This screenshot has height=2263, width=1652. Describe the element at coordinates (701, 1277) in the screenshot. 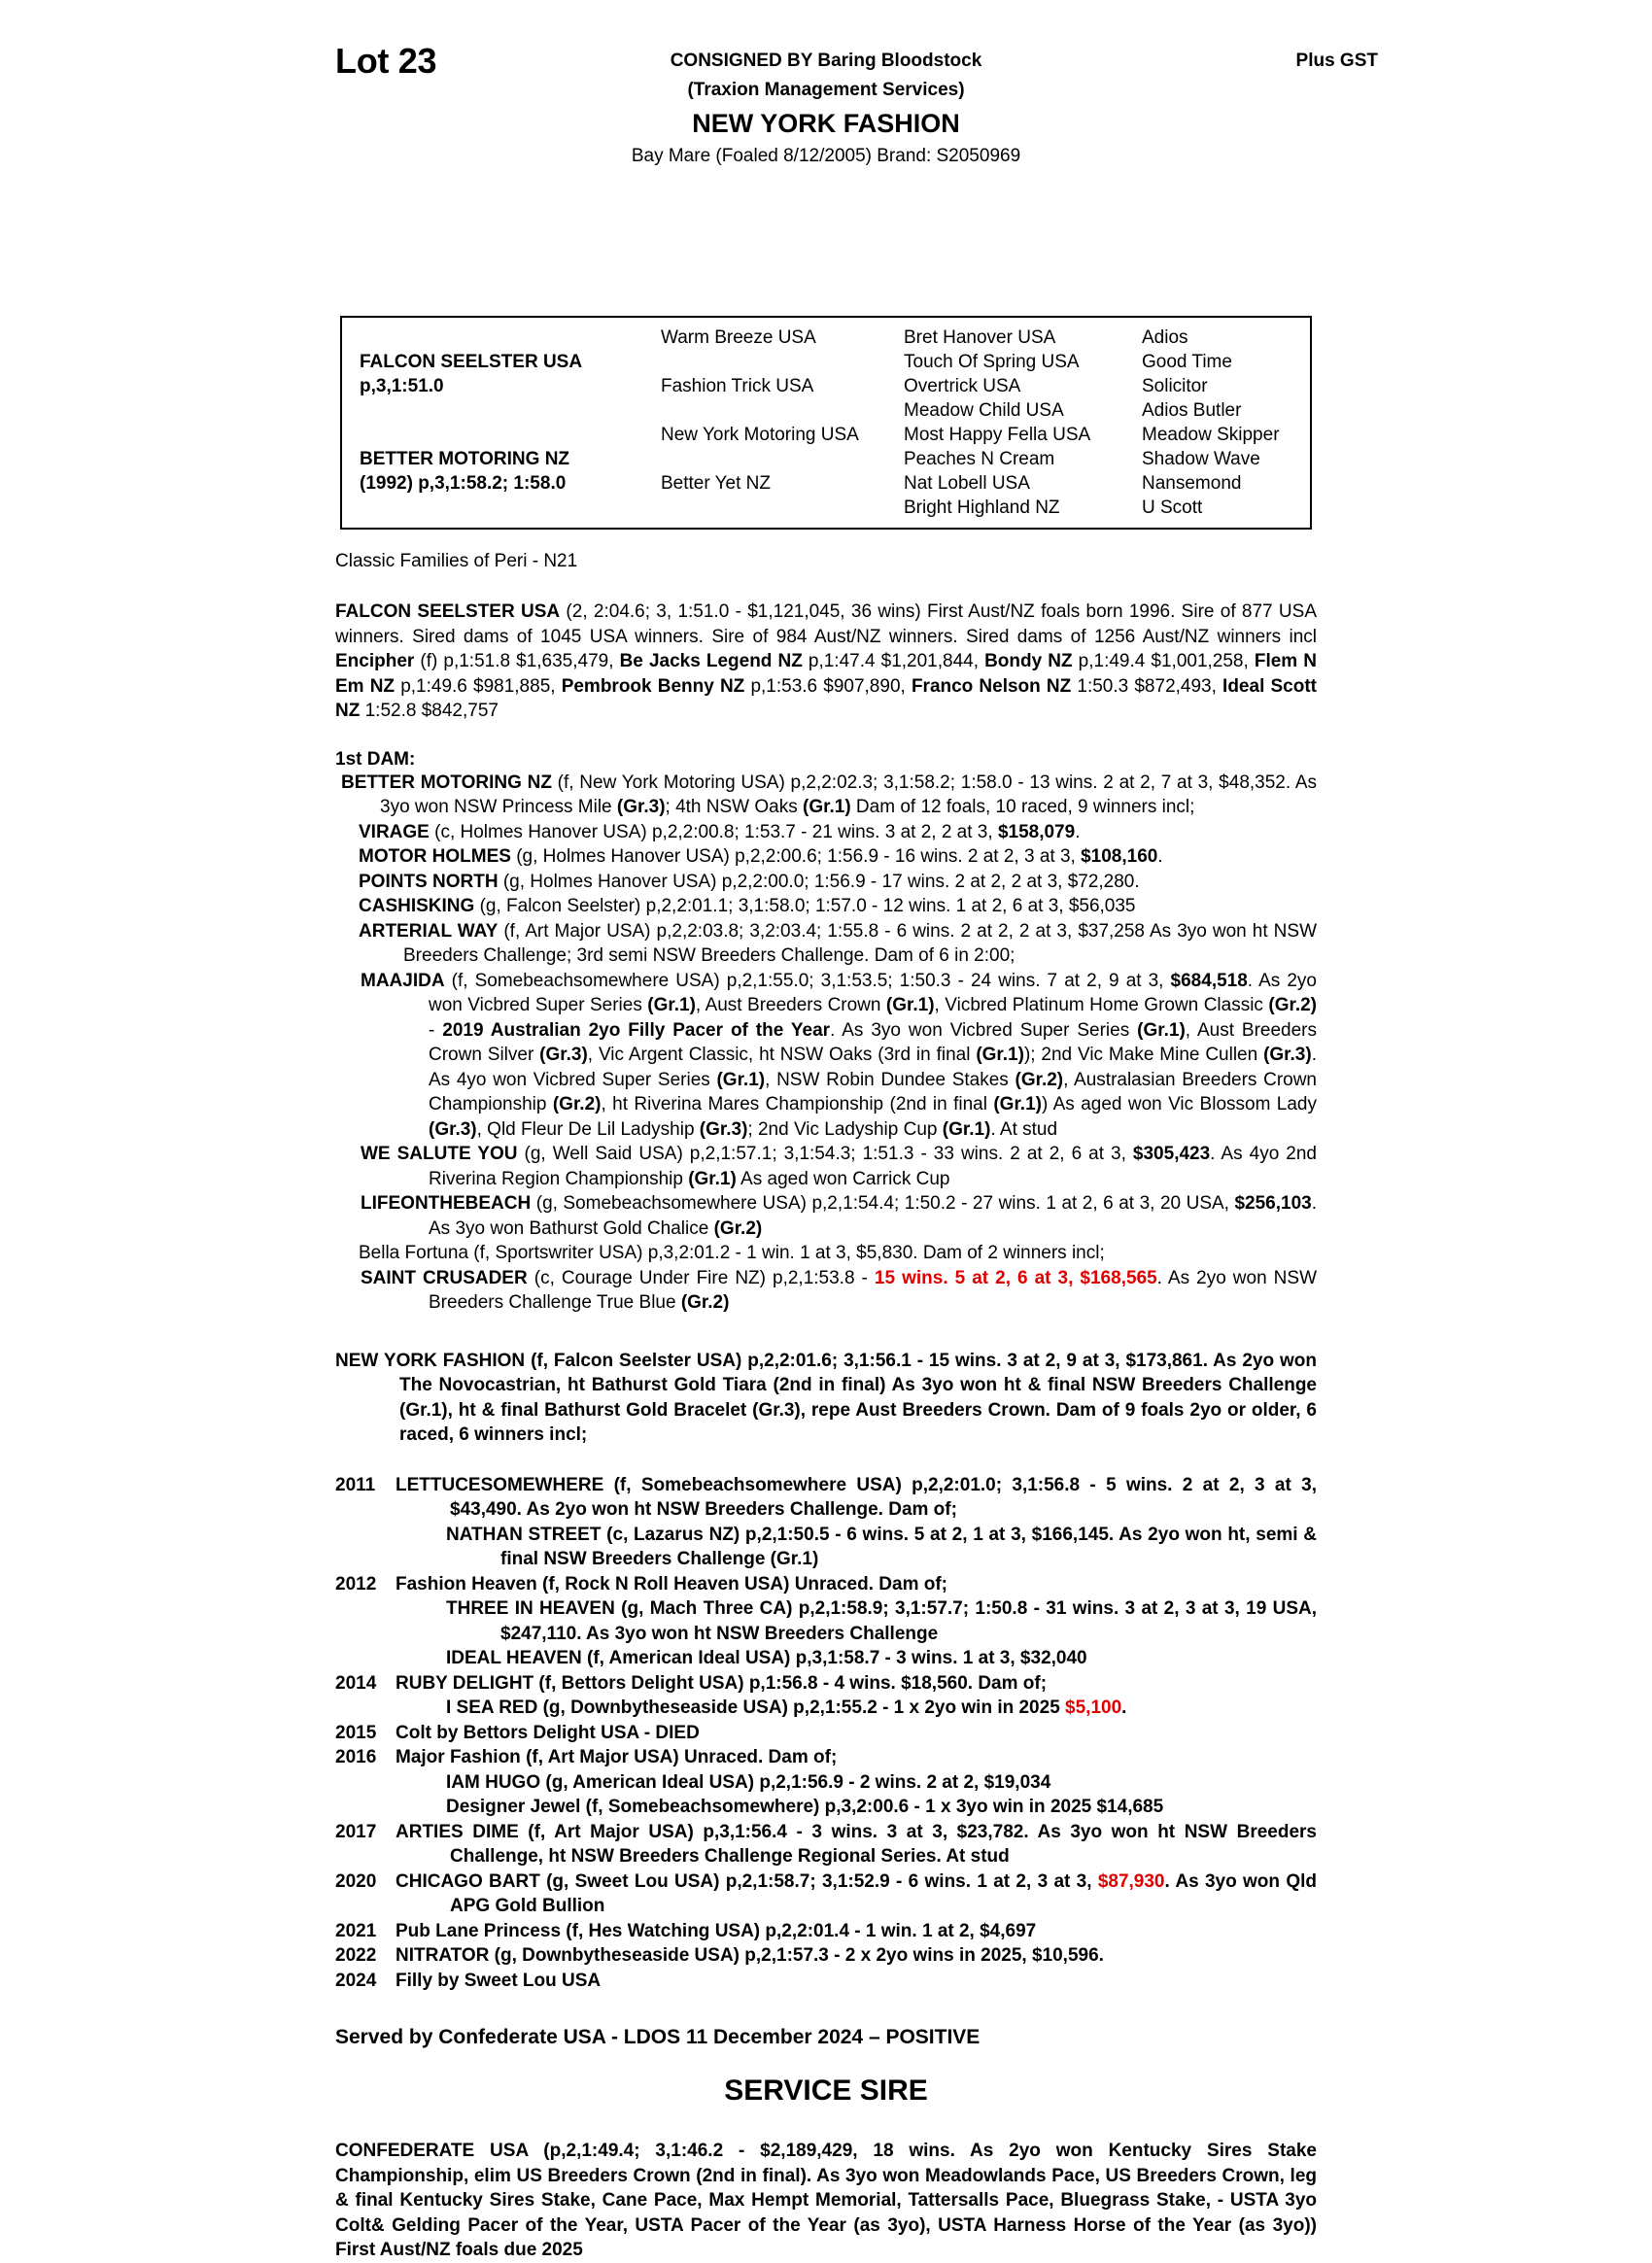

I see `t: (c, Courage Under Fire NZ) p,2,1:53.8 -` at that location.